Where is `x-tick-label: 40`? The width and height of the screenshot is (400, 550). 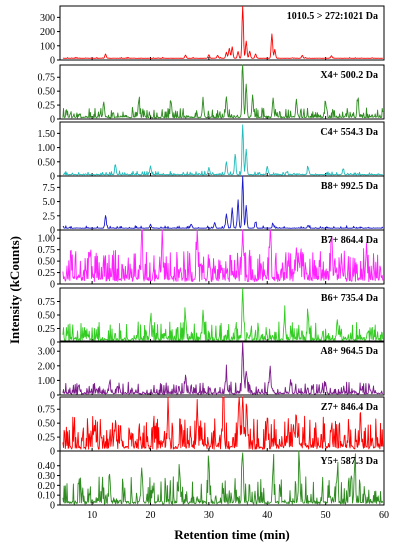
x-tick-label: 40 is located at coordinates (267, 515).